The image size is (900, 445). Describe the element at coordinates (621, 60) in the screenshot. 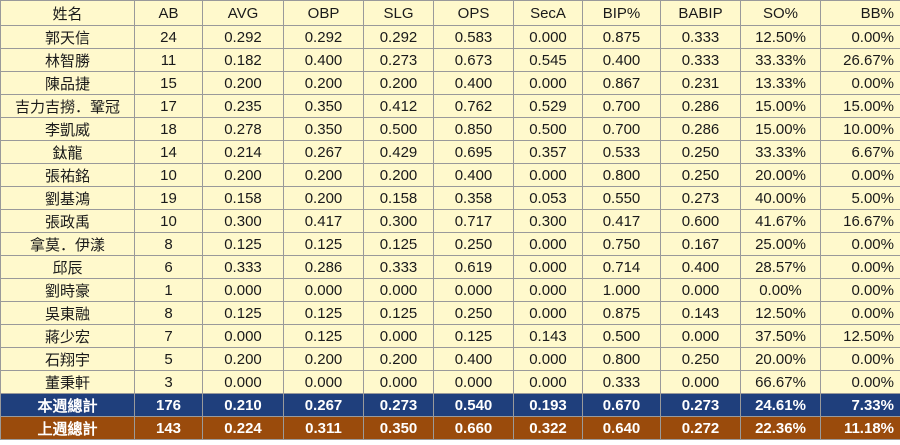

I see `cell-bip-pct: 0.400` at that location.